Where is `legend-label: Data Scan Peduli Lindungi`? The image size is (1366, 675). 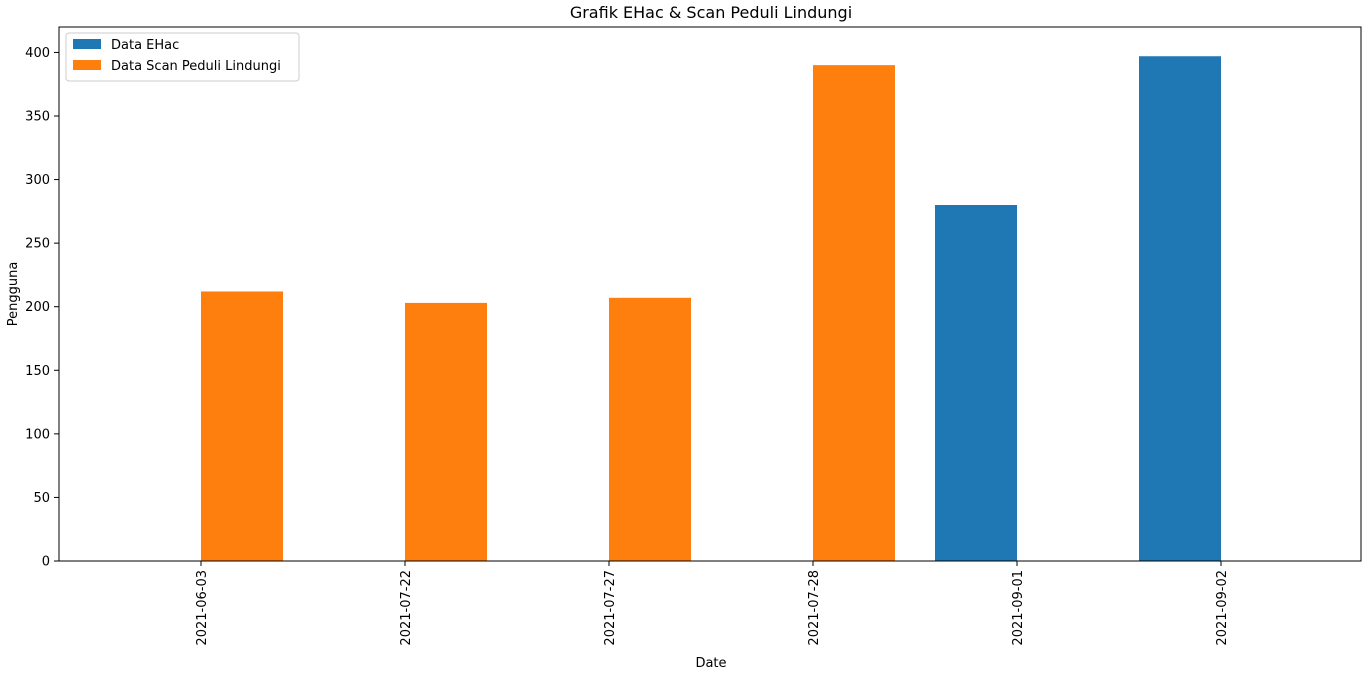 legend-label: Data Scan Peduli Lindungi is located at coordinates (196, 66).